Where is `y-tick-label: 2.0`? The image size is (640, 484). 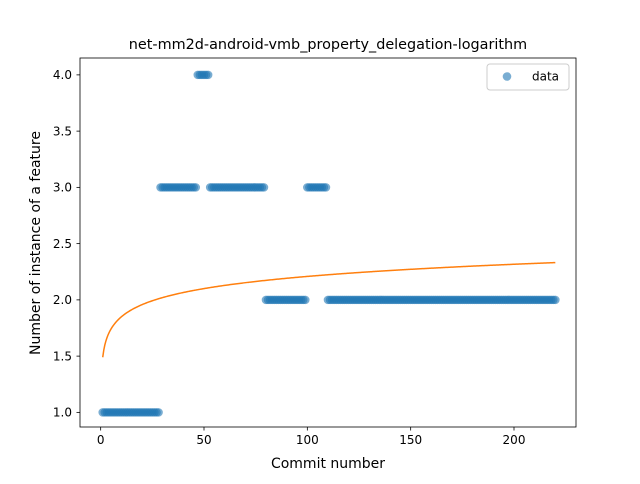 y-tick-label: 2.0 is located at coordinates (62, 300).